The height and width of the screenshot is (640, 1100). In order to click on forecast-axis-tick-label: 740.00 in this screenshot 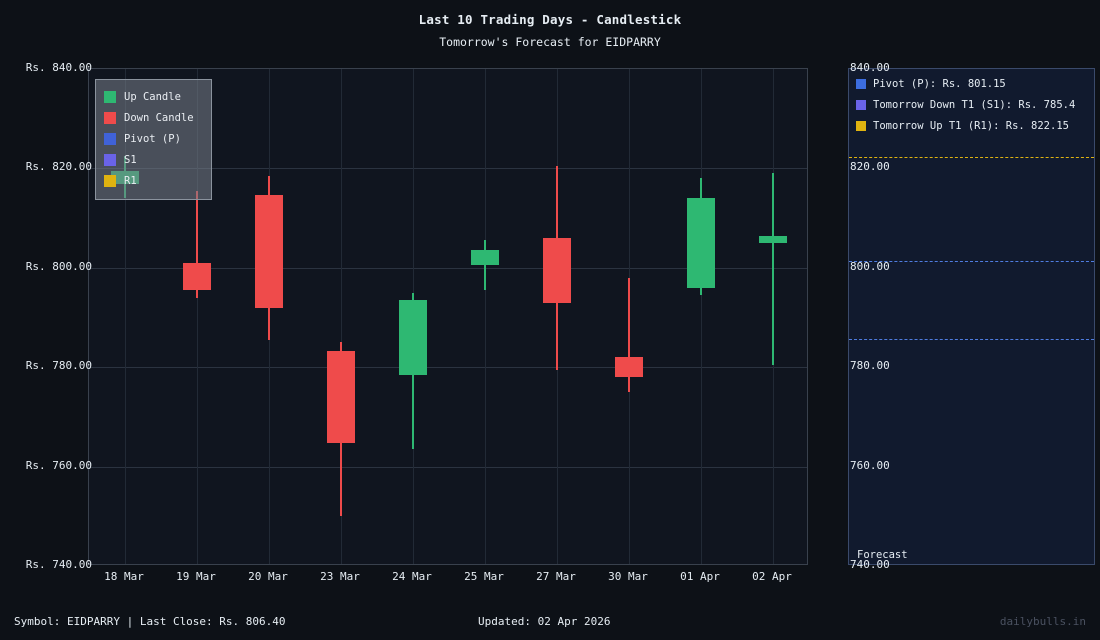, I will do `click(870, 564)`.